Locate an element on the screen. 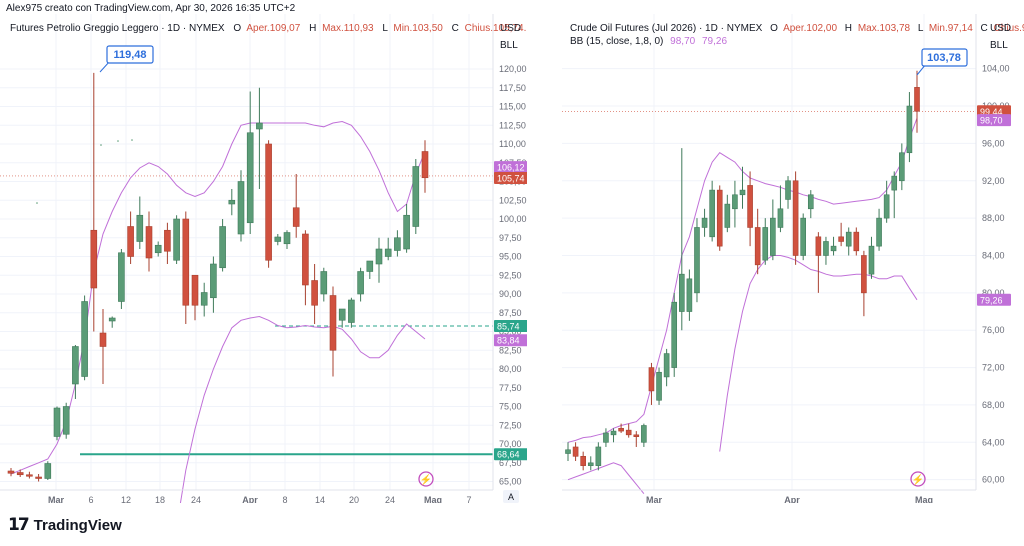 The image size is (1024, 546). chart2-callout: 103,78 is located at coordinates (942, 62).